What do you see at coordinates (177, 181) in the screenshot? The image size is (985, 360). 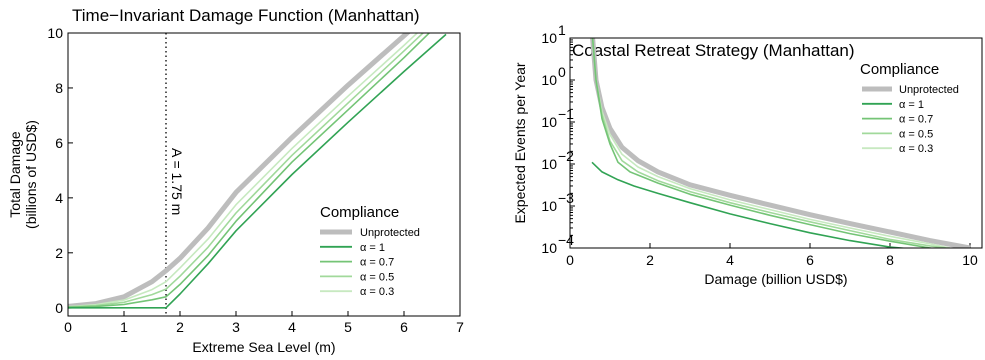 I see `threshold-annotation: A = 1.75 m` at bounding box center [177, 181].